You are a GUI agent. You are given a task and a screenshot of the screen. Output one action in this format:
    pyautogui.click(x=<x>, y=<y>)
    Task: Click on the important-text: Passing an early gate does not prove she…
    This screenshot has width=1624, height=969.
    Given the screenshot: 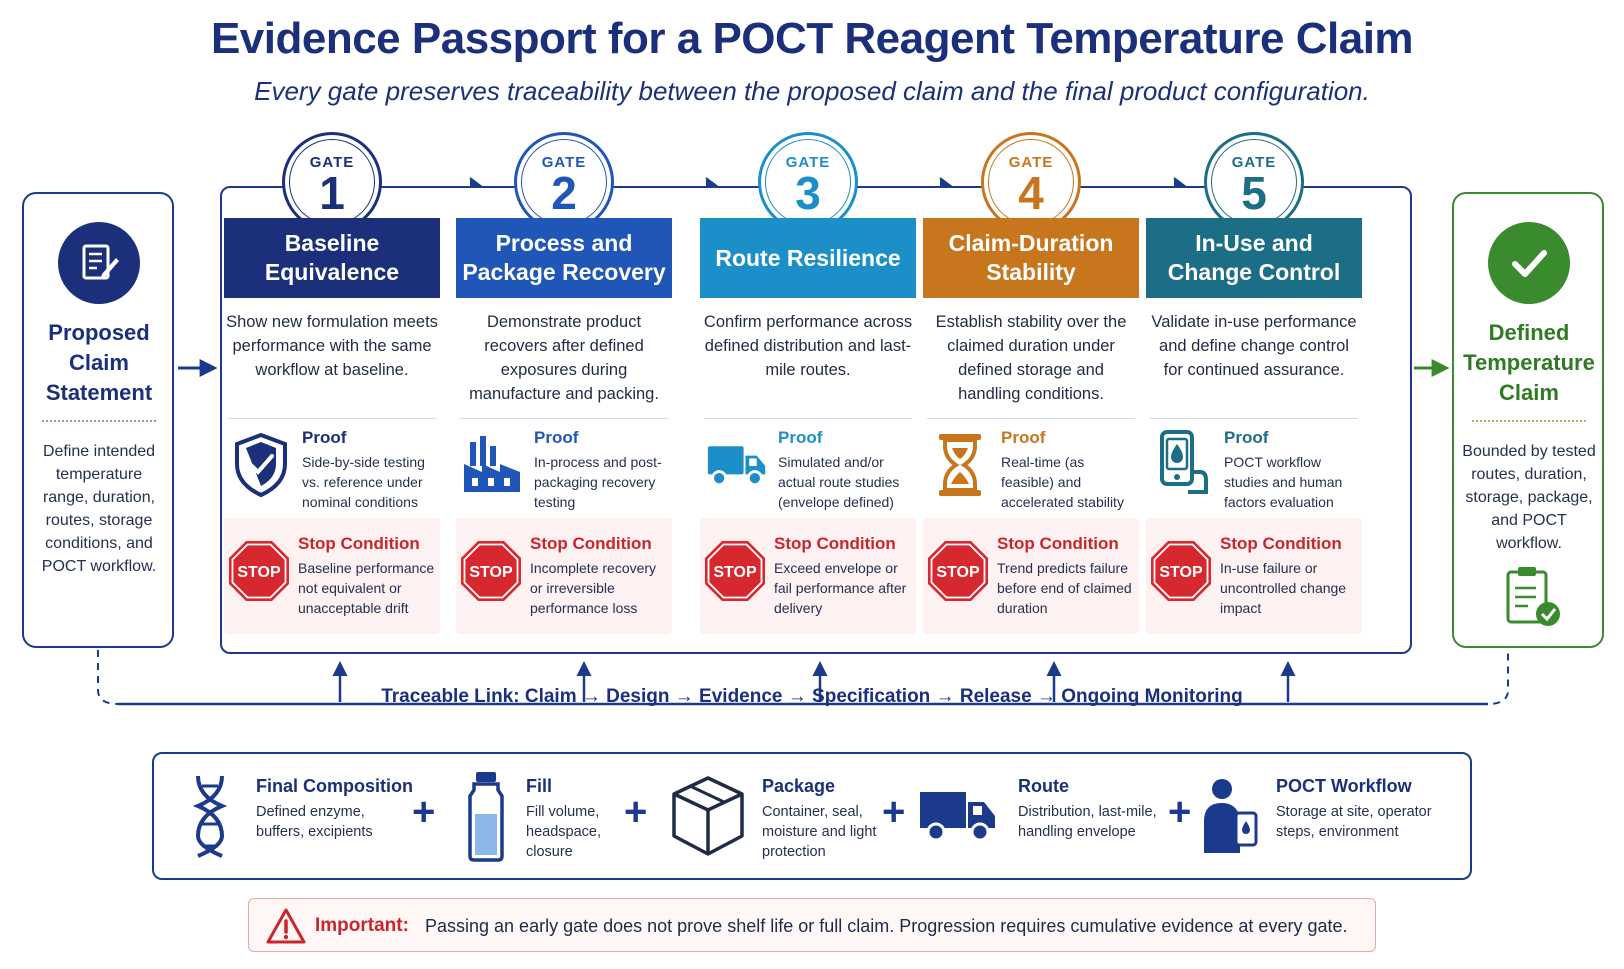 What is the action you would take?
    pyautogui.click(x=886, y=926)
    